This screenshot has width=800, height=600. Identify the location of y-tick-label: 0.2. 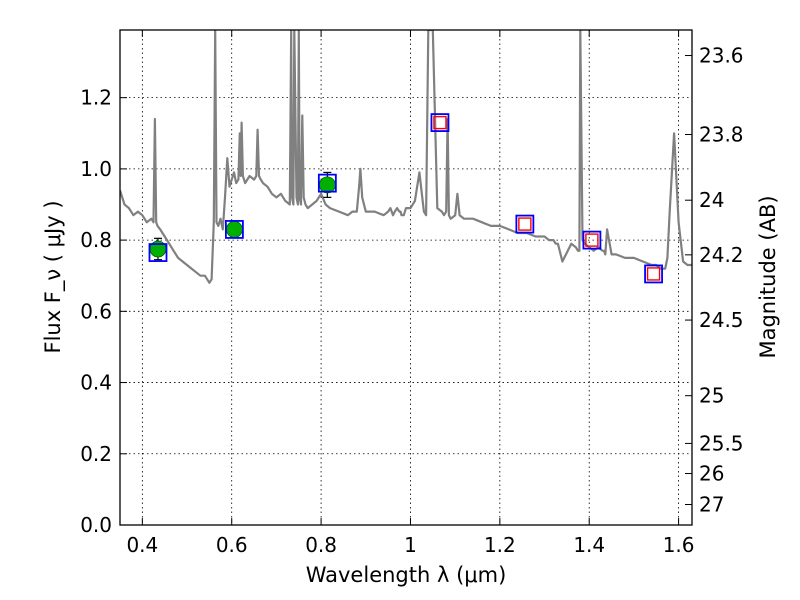
(96, 454).